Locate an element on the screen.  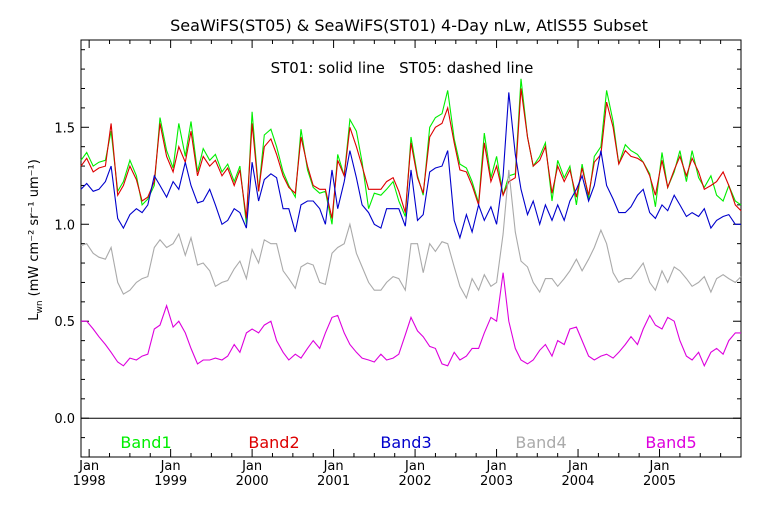
y-axis-label-sub: wn is located at coordinates (40, 306).